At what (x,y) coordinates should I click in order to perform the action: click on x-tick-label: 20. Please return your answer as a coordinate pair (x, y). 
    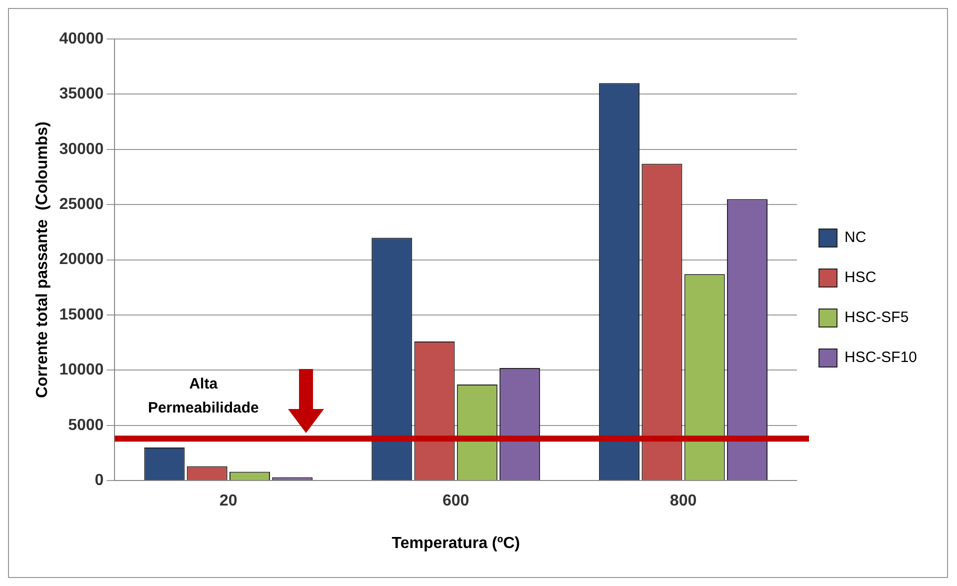
    Looking at the image, I should click on (229, 501).